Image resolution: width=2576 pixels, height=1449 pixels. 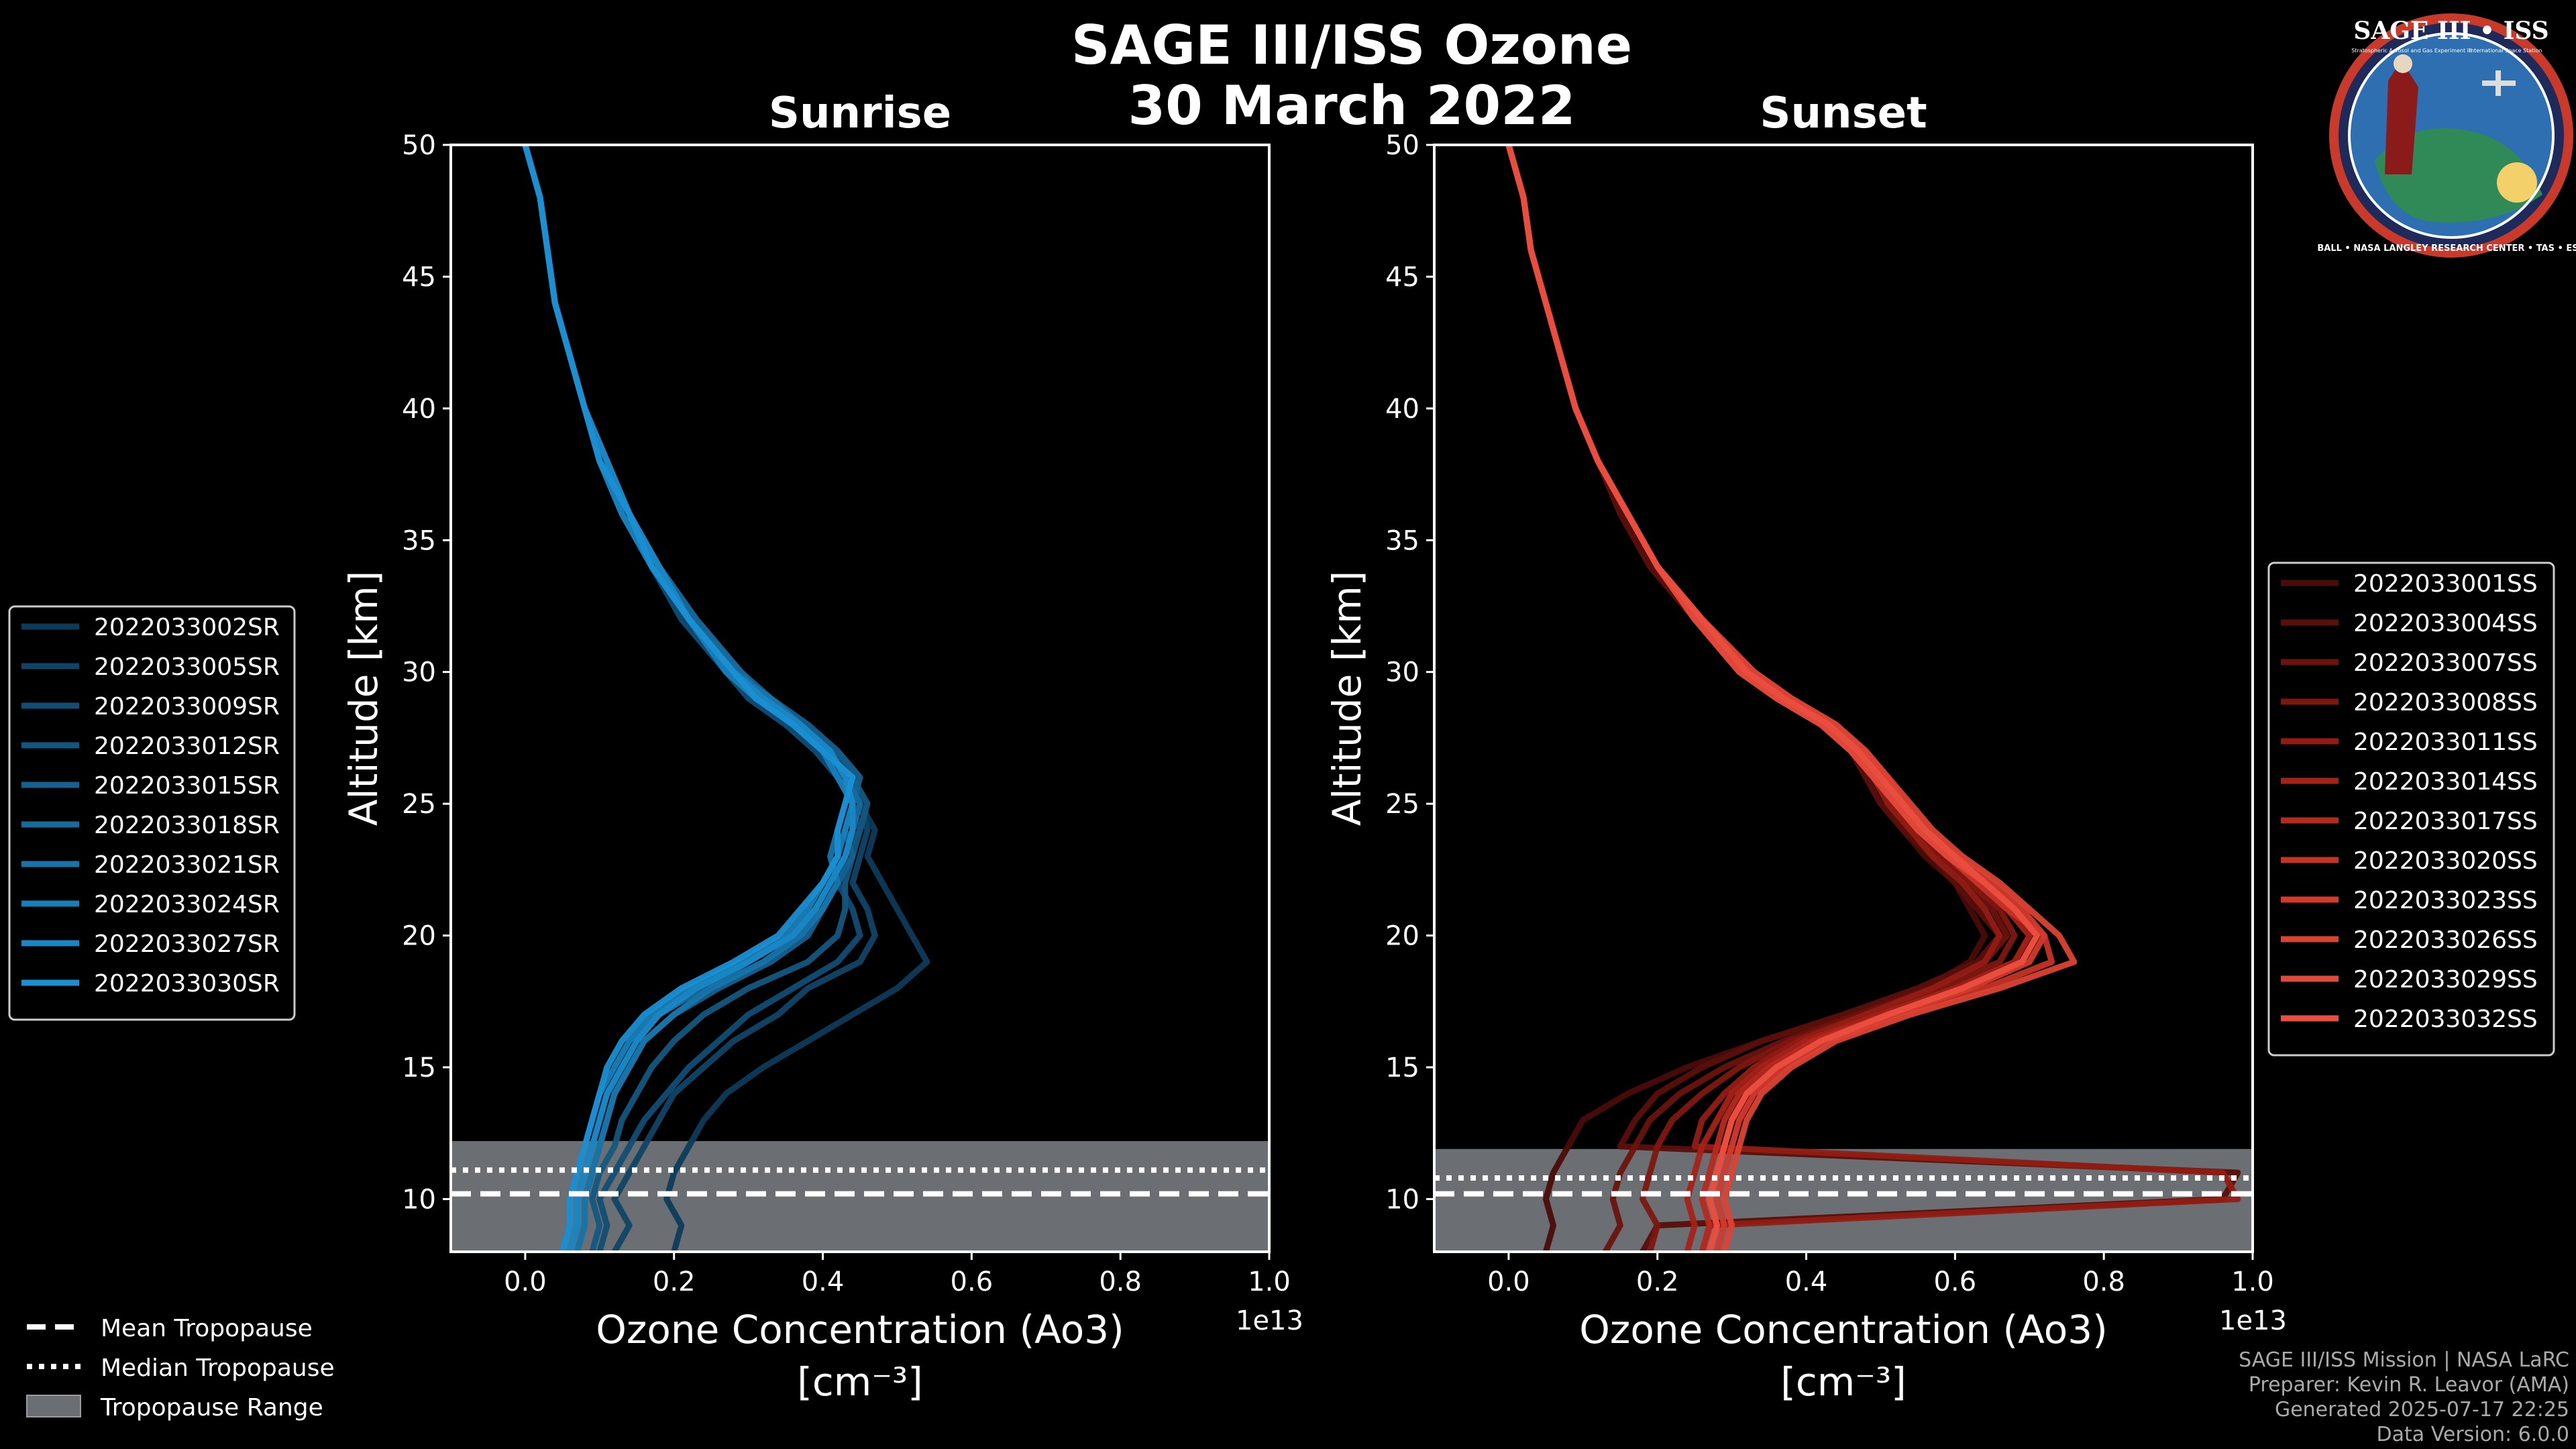 I want to click on sunrise-x-scale-label: 1e13, so click(x=1269, y=1320).